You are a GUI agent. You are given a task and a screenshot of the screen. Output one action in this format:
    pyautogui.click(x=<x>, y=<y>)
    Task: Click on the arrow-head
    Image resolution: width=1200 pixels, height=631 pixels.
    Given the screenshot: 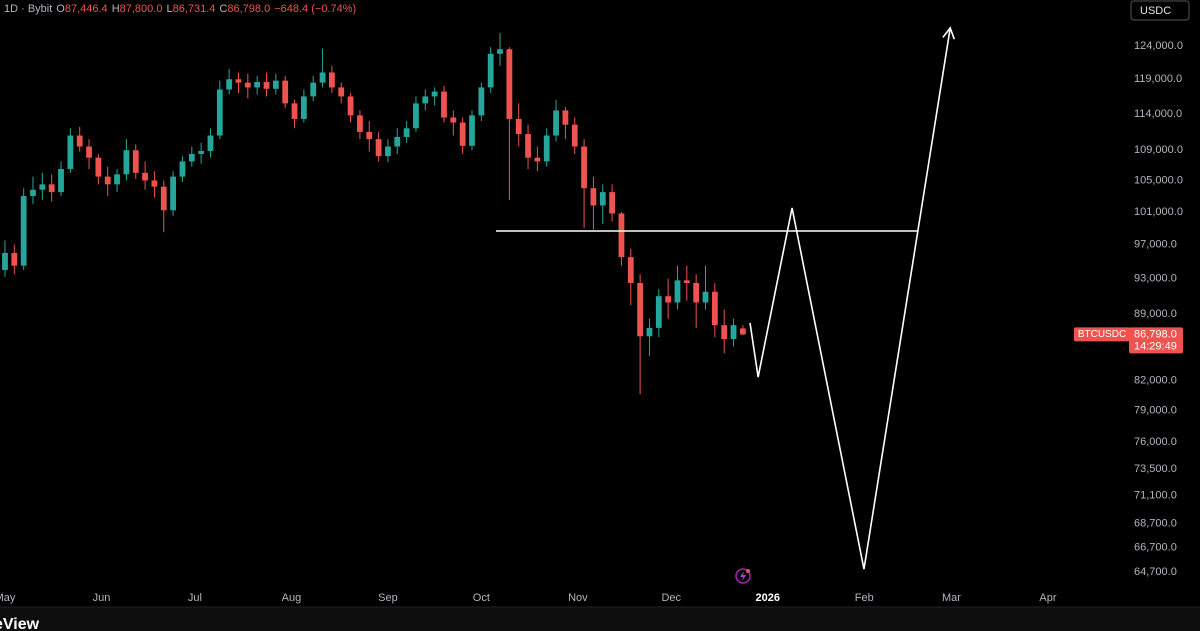 What is the action you would take?
    pyautogui.click(x=949, y=33)
    